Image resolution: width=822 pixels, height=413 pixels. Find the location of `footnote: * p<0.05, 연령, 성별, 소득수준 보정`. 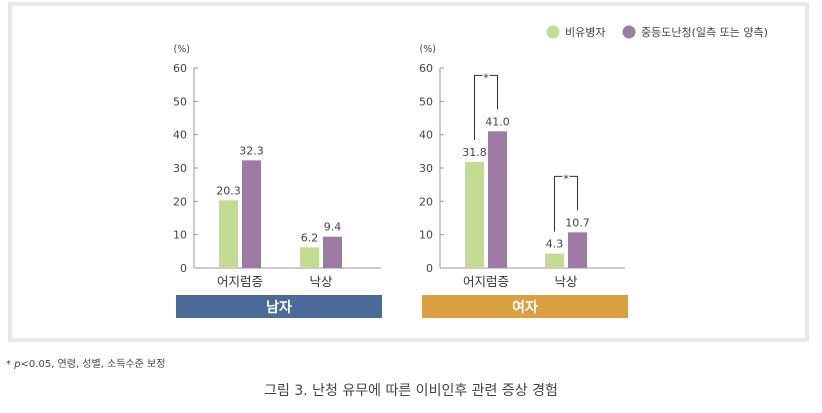

footnote: * p<0.05, 연령, 성별, 소득수준 보정 is located at coordinates (85, 362).